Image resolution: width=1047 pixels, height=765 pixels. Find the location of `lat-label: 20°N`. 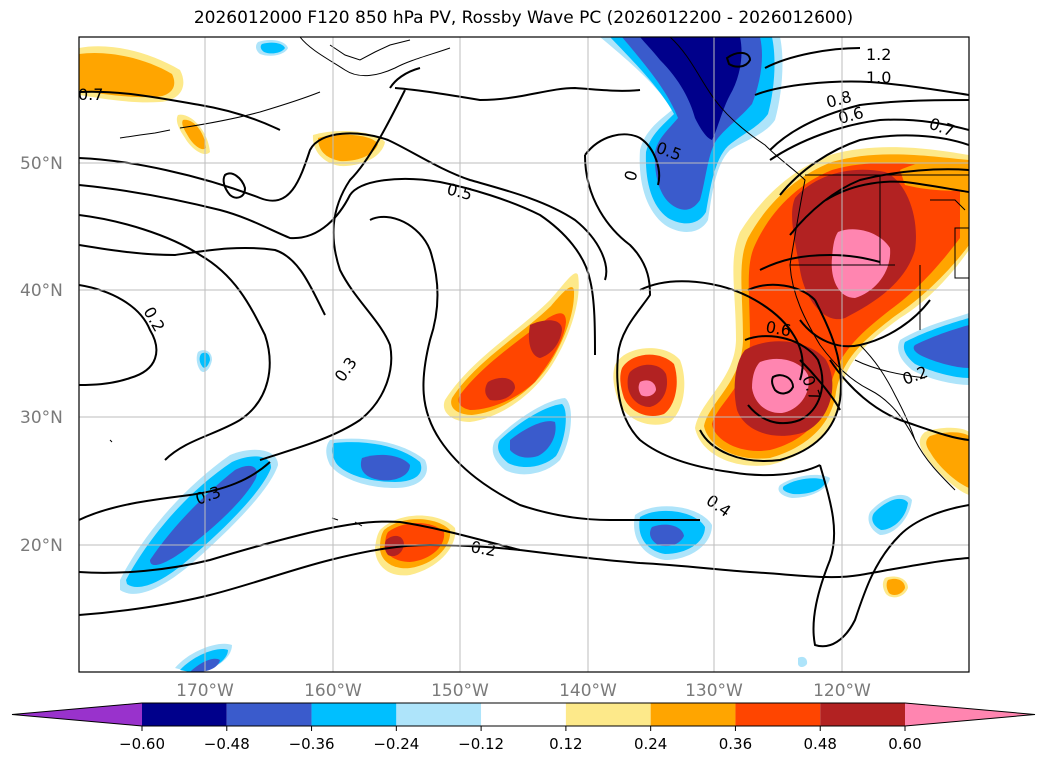

lat-label: 20°N is located at coordinates (41, 546).